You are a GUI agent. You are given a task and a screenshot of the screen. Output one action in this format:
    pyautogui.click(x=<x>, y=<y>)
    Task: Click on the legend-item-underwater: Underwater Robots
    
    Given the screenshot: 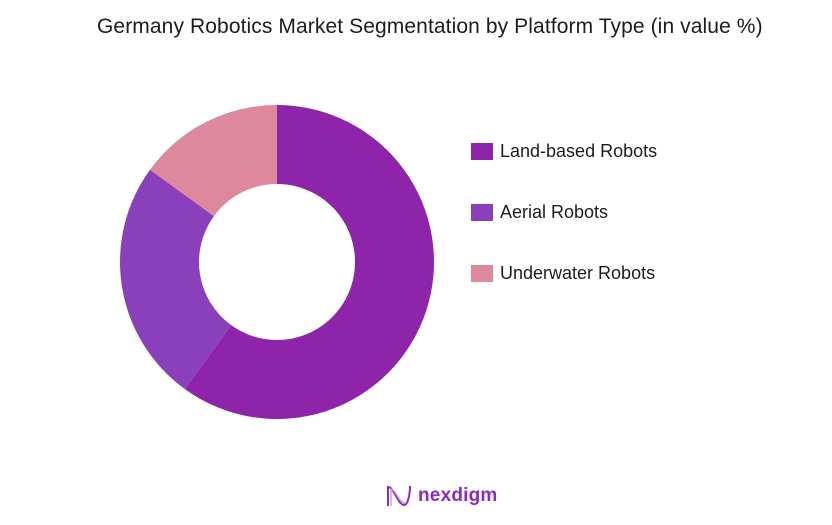 What is the action you would take?
    pyautogui.click(x=564, y=273)
    